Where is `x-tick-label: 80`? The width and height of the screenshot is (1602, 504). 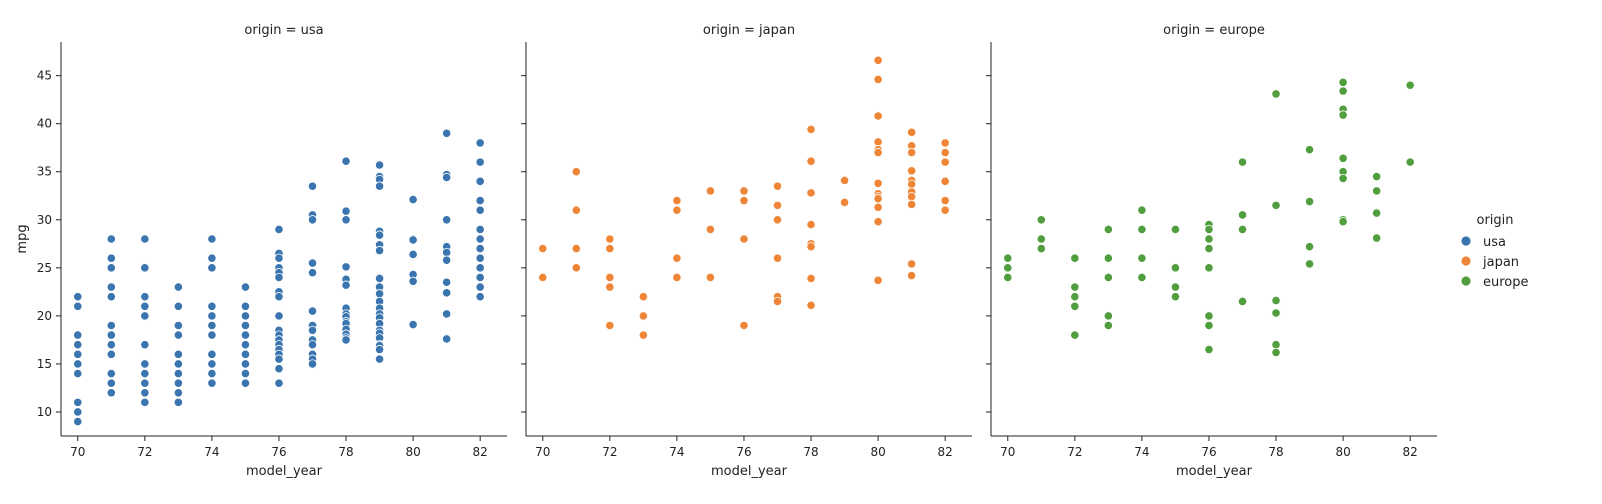
x-tick-label: 80 is located at coordinates (877, 452).